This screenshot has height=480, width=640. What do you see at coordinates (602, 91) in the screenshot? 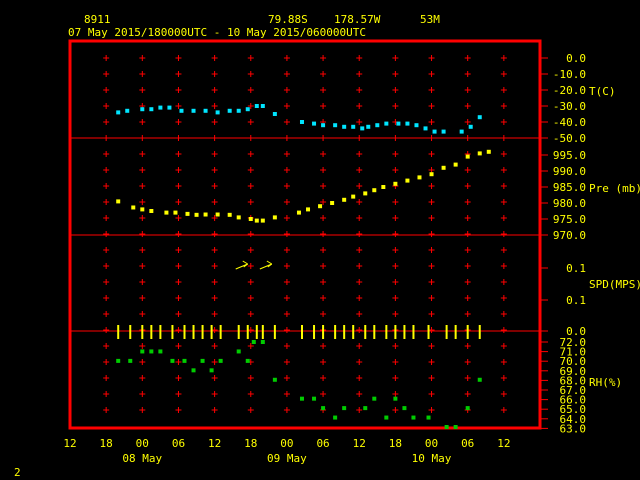
I see `temperature-panel-label: T(C)` at bounding box center [602, 91].